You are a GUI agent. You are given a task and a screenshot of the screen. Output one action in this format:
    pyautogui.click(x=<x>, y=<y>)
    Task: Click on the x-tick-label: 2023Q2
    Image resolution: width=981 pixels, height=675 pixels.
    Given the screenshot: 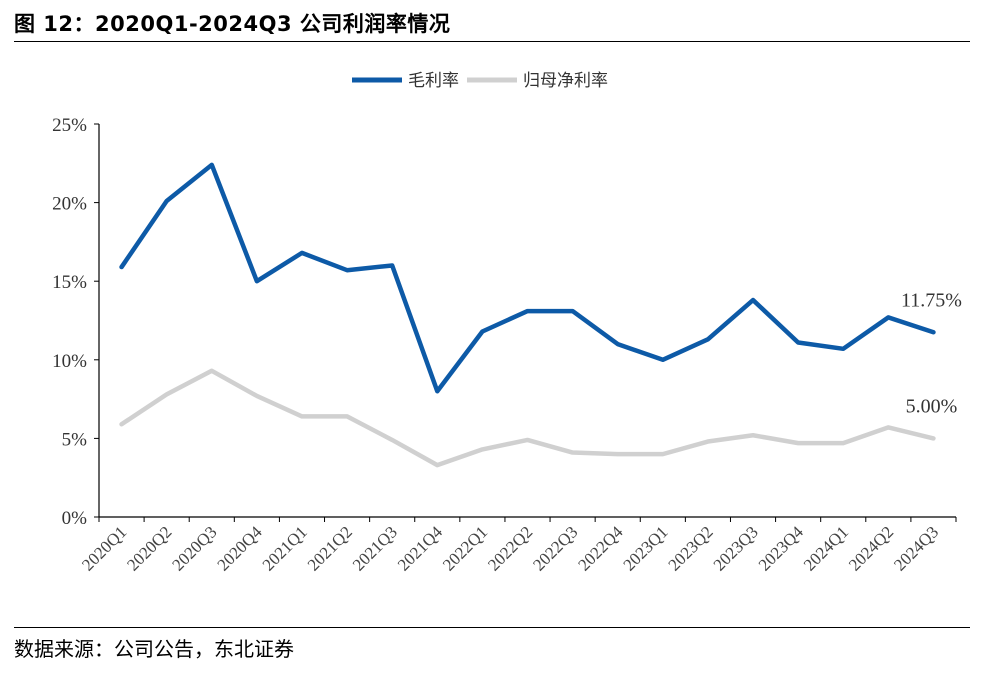 What is the action you would take?
    pyautogui.click(x=691, y=548)
    